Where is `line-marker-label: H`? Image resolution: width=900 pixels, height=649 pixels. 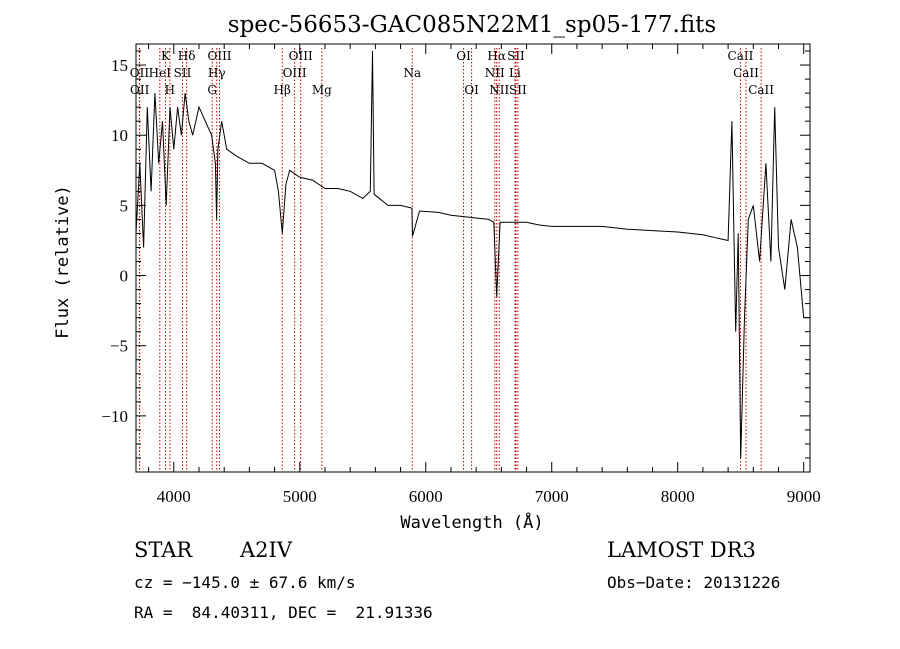 line-marker-label: H is located at coordinates (170, 90).